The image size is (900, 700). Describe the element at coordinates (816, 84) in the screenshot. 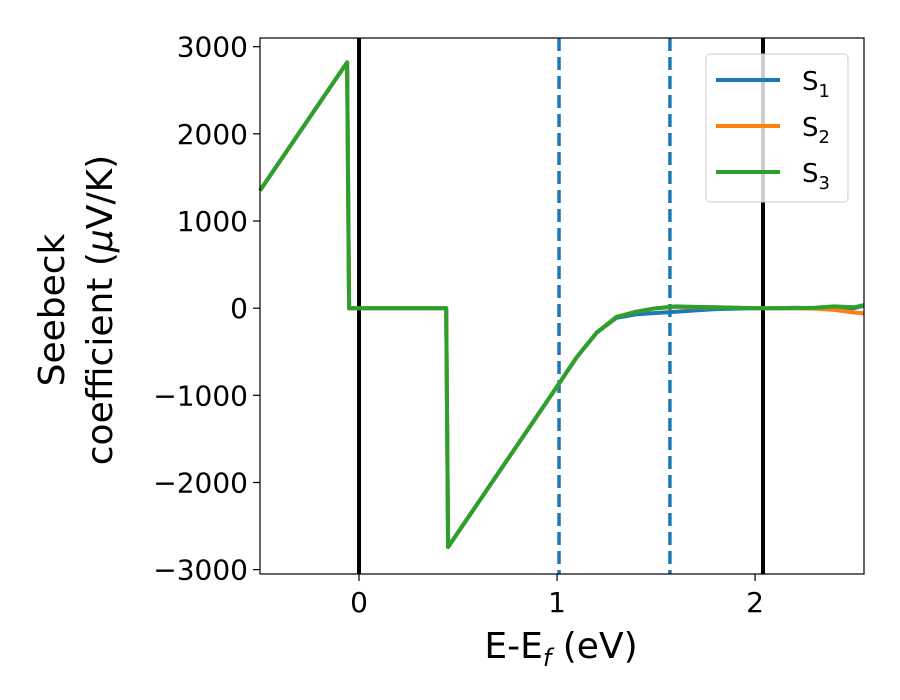

I see `legend-label-1: S1` at that location.